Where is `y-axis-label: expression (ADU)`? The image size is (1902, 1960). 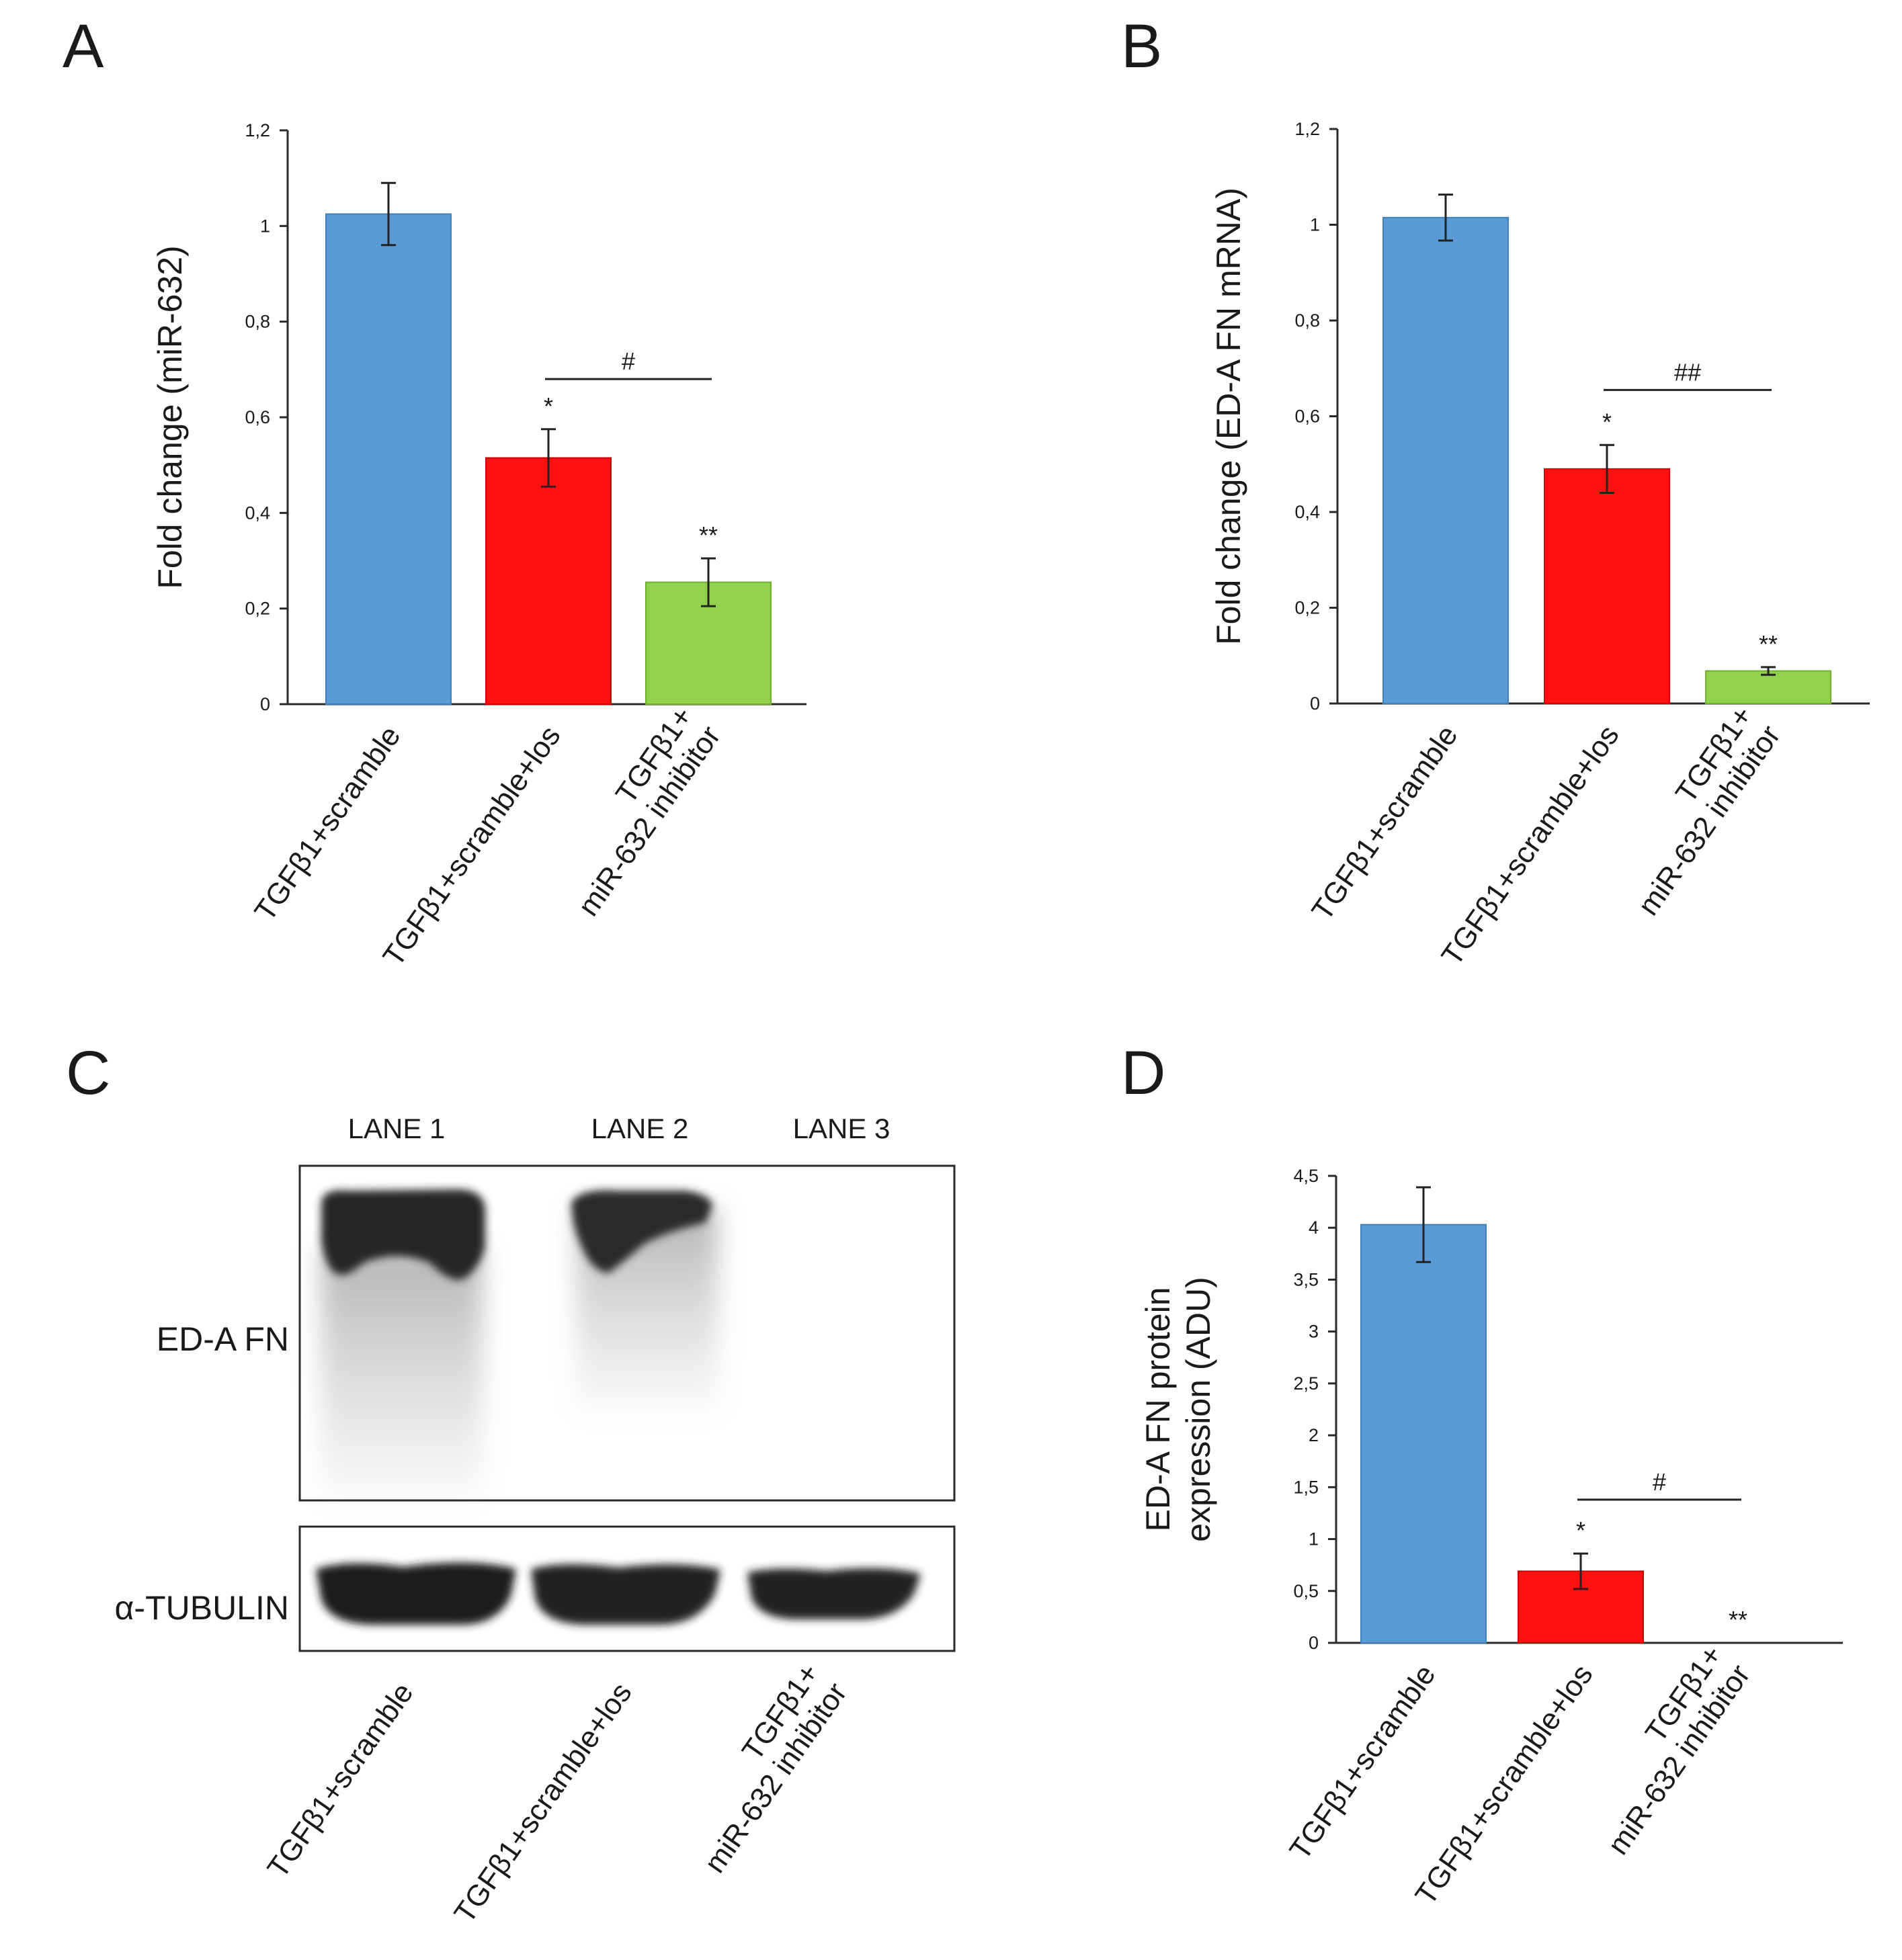
y-axis-label: expression (ADU) is located at coordinates (1198, 1409).